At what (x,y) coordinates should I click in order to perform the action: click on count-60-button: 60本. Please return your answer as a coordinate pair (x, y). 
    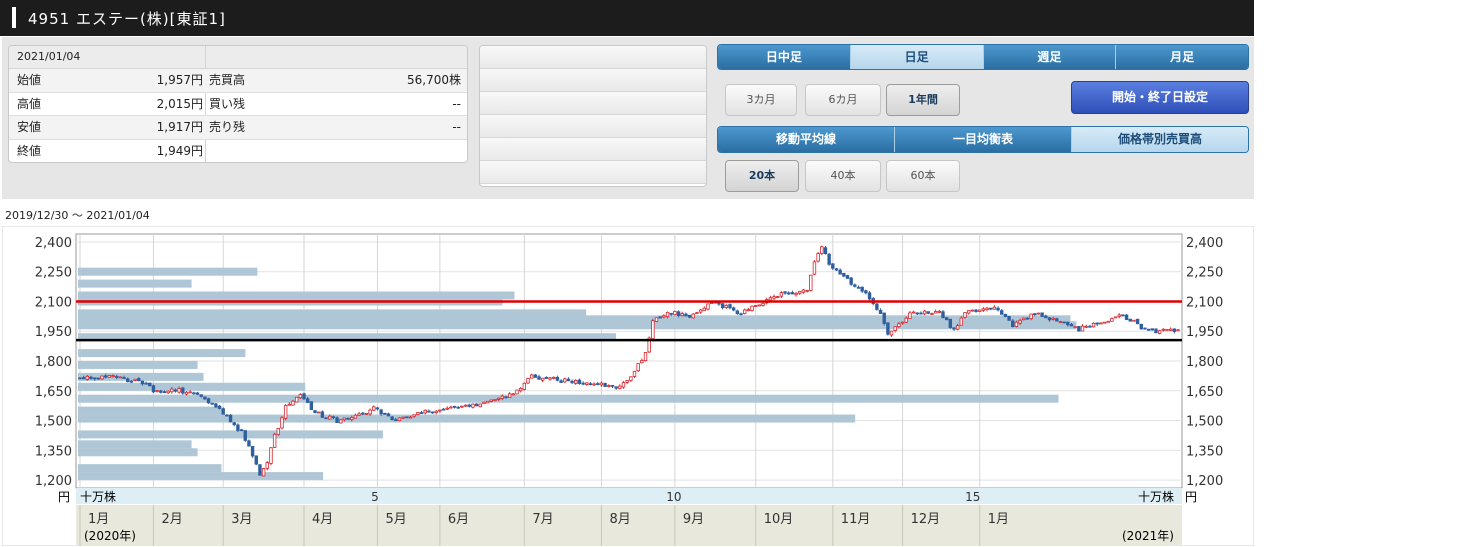
    Looking at the image, I should click on (923, 176).